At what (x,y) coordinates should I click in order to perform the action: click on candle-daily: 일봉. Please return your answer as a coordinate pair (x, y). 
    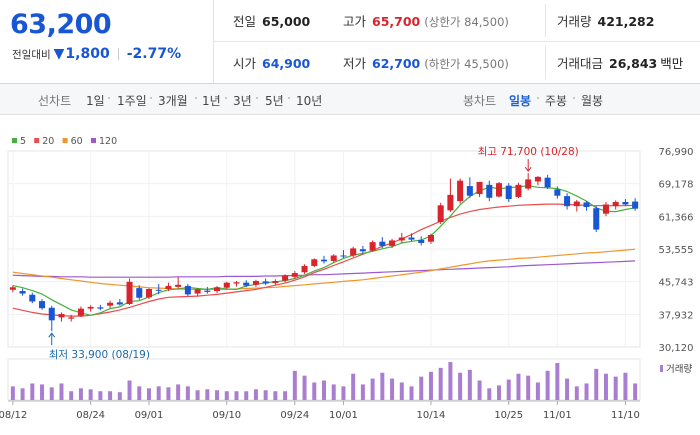
    Looking at the image, I should click on (520, 101).